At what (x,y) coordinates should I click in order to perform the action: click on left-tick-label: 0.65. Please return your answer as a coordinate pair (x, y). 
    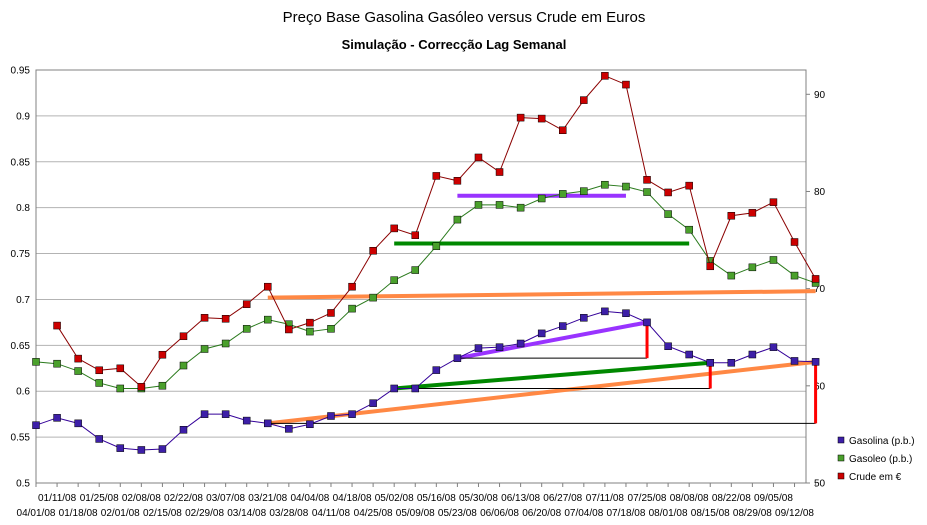
    Looking at the image, I should click on (21, 346).